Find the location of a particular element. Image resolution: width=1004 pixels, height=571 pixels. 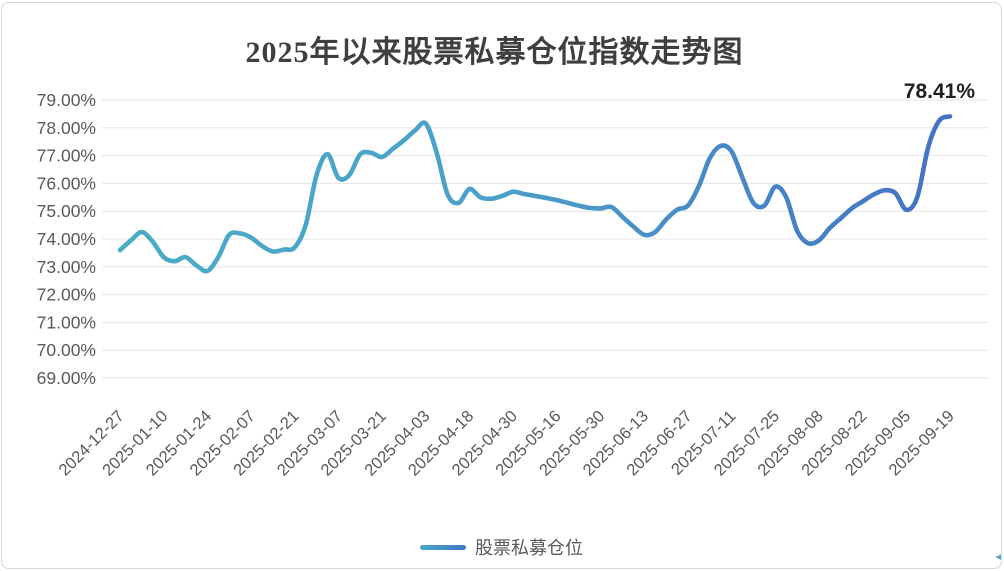

chart-title: 2025年以来股票私募仓位指数走势图 is located at coordinates (494, 52).